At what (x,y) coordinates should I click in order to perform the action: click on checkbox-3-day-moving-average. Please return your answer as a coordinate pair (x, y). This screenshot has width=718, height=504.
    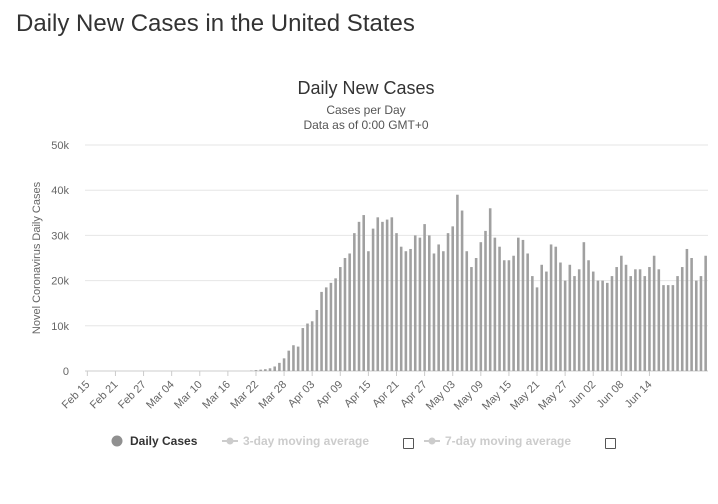
    Looking at the image, I should click on (408, 443).